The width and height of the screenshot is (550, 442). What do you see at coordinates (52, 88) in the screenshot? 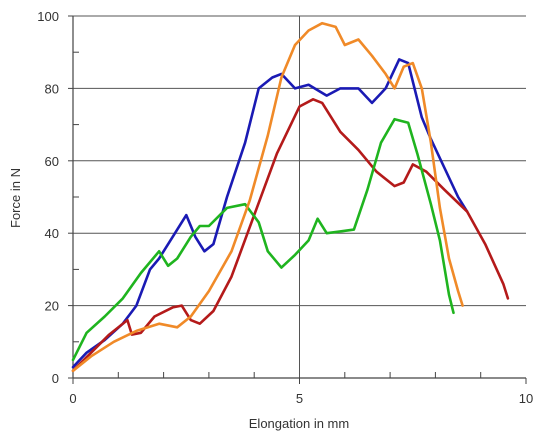
I see `y-tick-label-80: 80` at bounding box center [52, 88].